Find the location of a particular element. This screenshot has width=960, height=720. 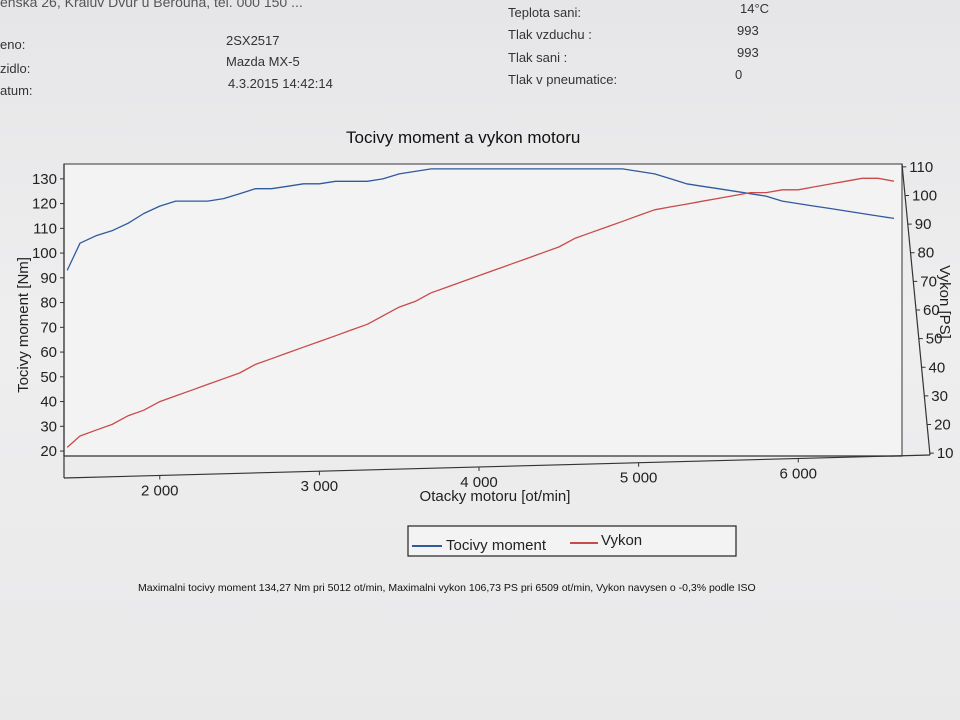

y-right-tick-label: 20 is located at coordinates (942, 425).